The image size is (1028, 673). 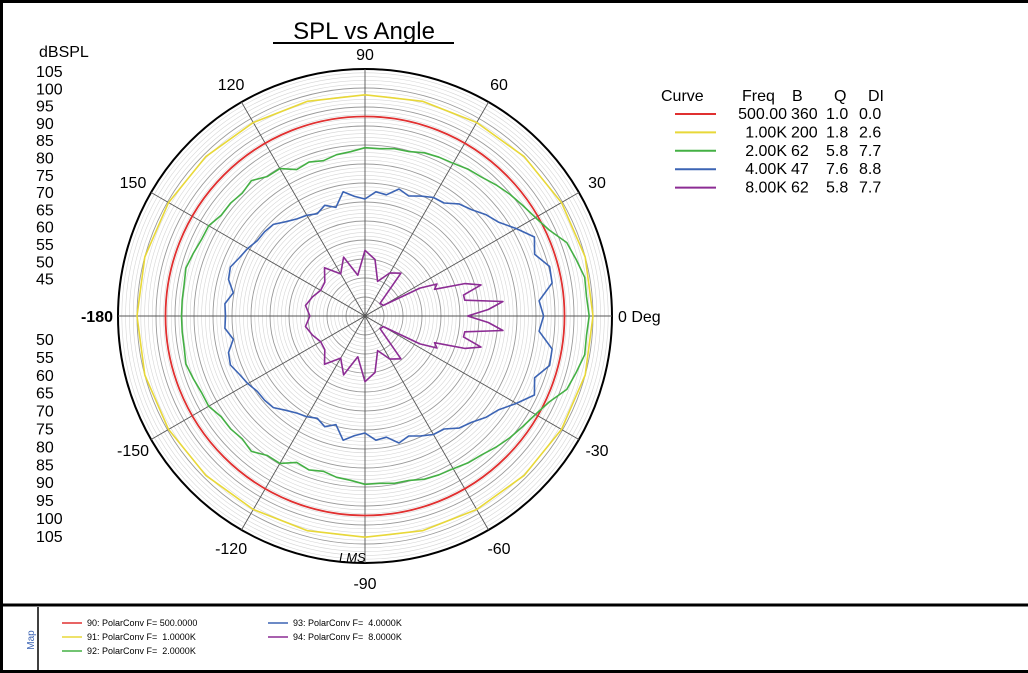 I want to click on angle-label: 120, so click(x=231, y=85).